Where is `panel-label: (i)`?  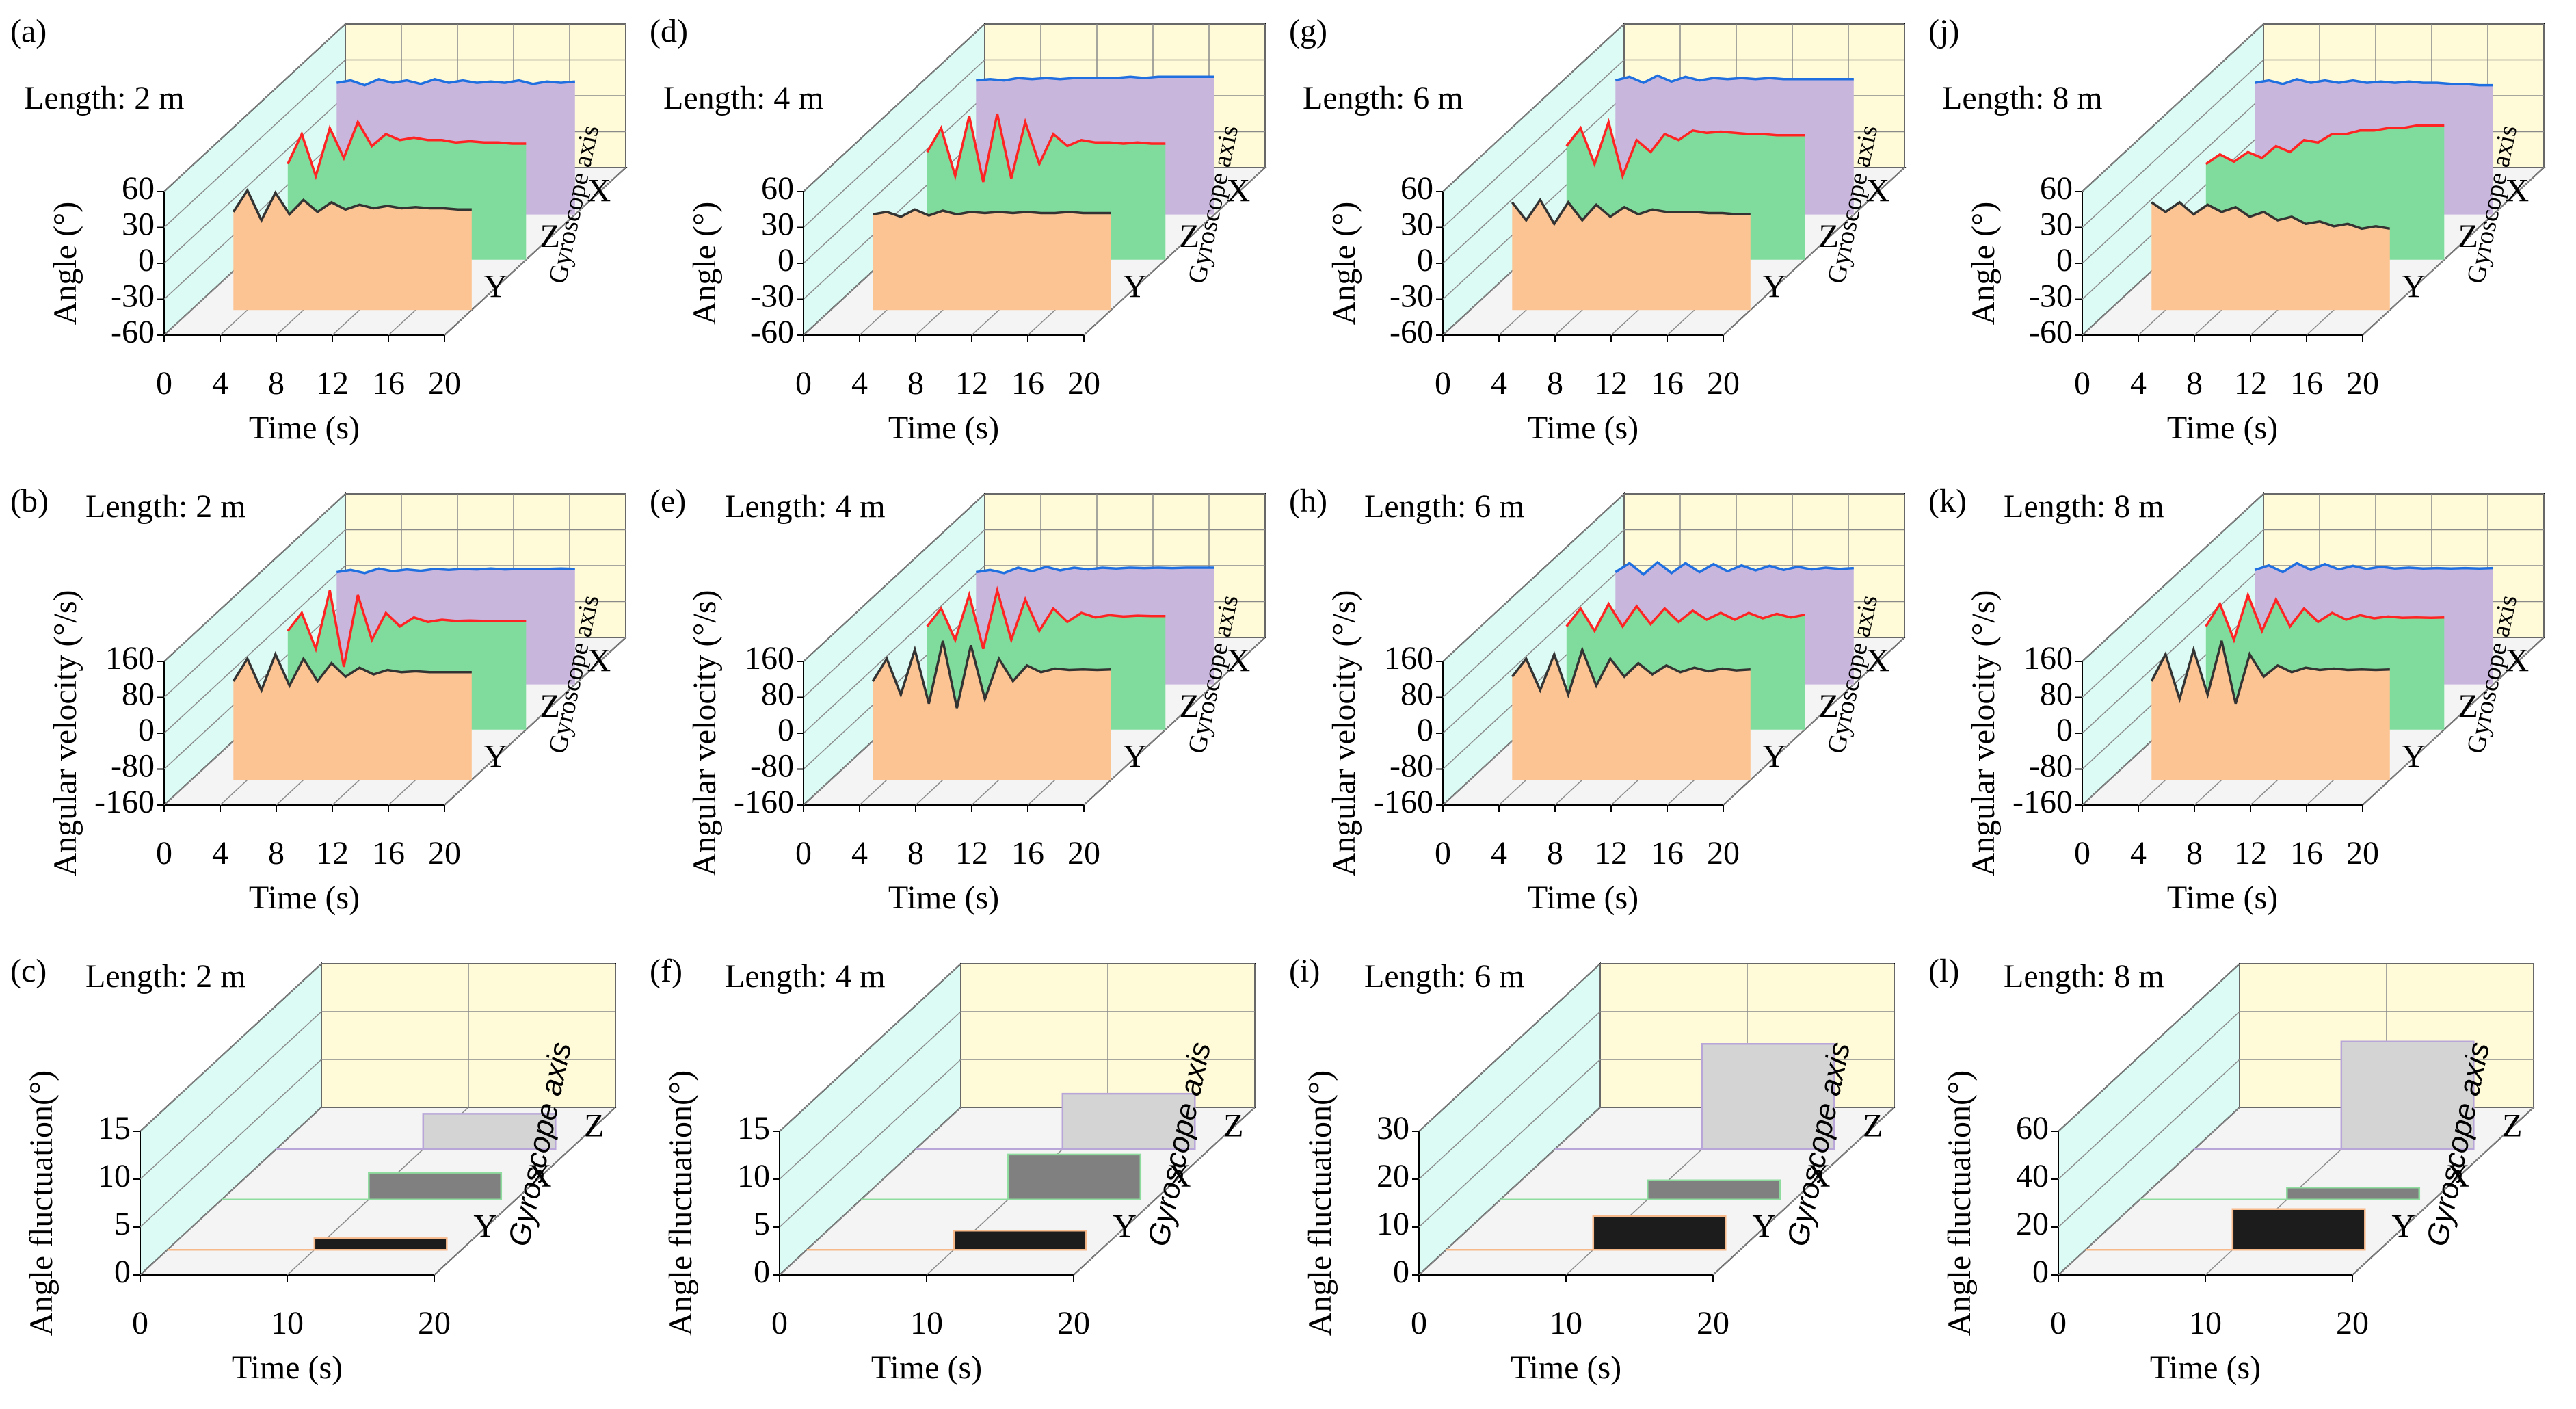 panel-label: (i) is located at coordinates (1304, 971).